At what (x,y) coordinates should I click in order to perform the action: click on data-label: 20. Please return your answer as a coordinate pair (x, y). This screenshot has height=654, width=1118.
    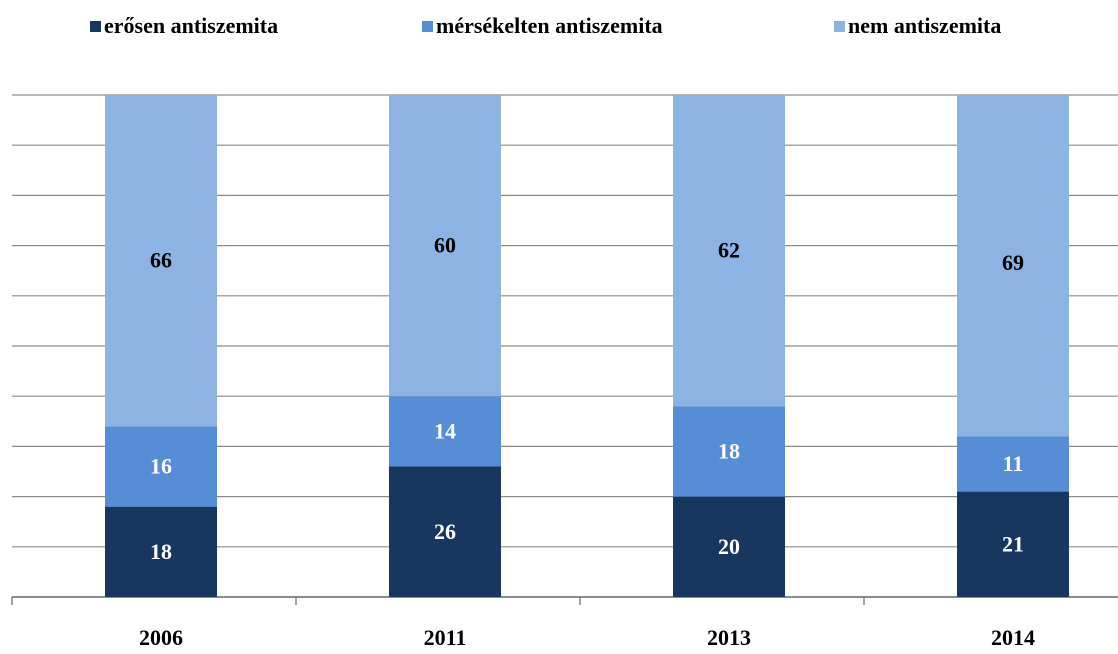
    Looking at the image, I should click on (729, 546).